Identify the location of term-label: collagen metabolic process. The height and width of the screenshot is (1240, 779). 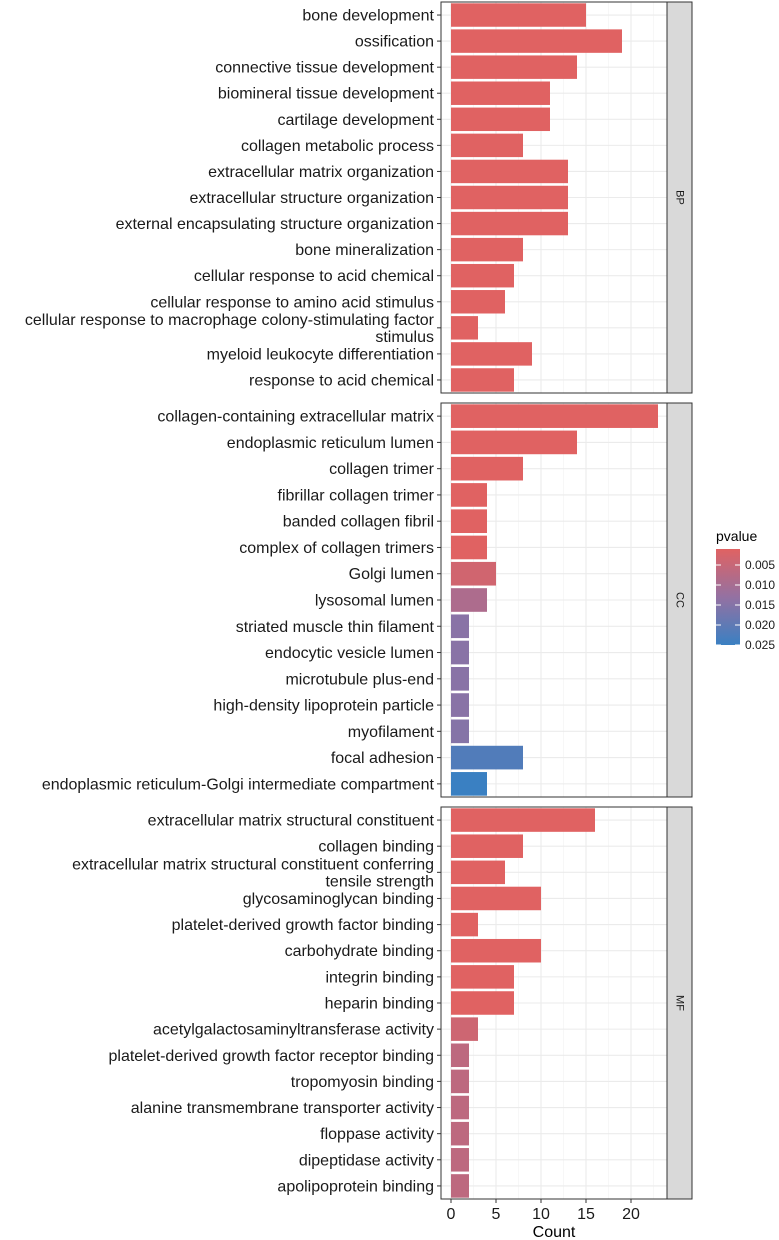
(337, 146).